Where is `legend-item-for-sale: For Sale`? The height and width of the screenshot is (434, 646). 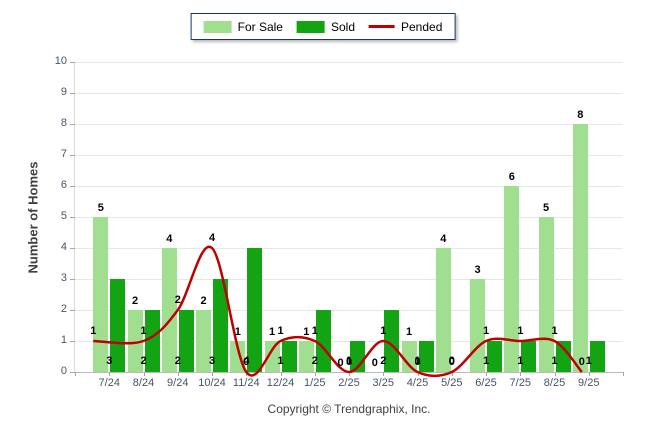
legend-item-for-sale: For Sale is located at coordinates (243, 27).